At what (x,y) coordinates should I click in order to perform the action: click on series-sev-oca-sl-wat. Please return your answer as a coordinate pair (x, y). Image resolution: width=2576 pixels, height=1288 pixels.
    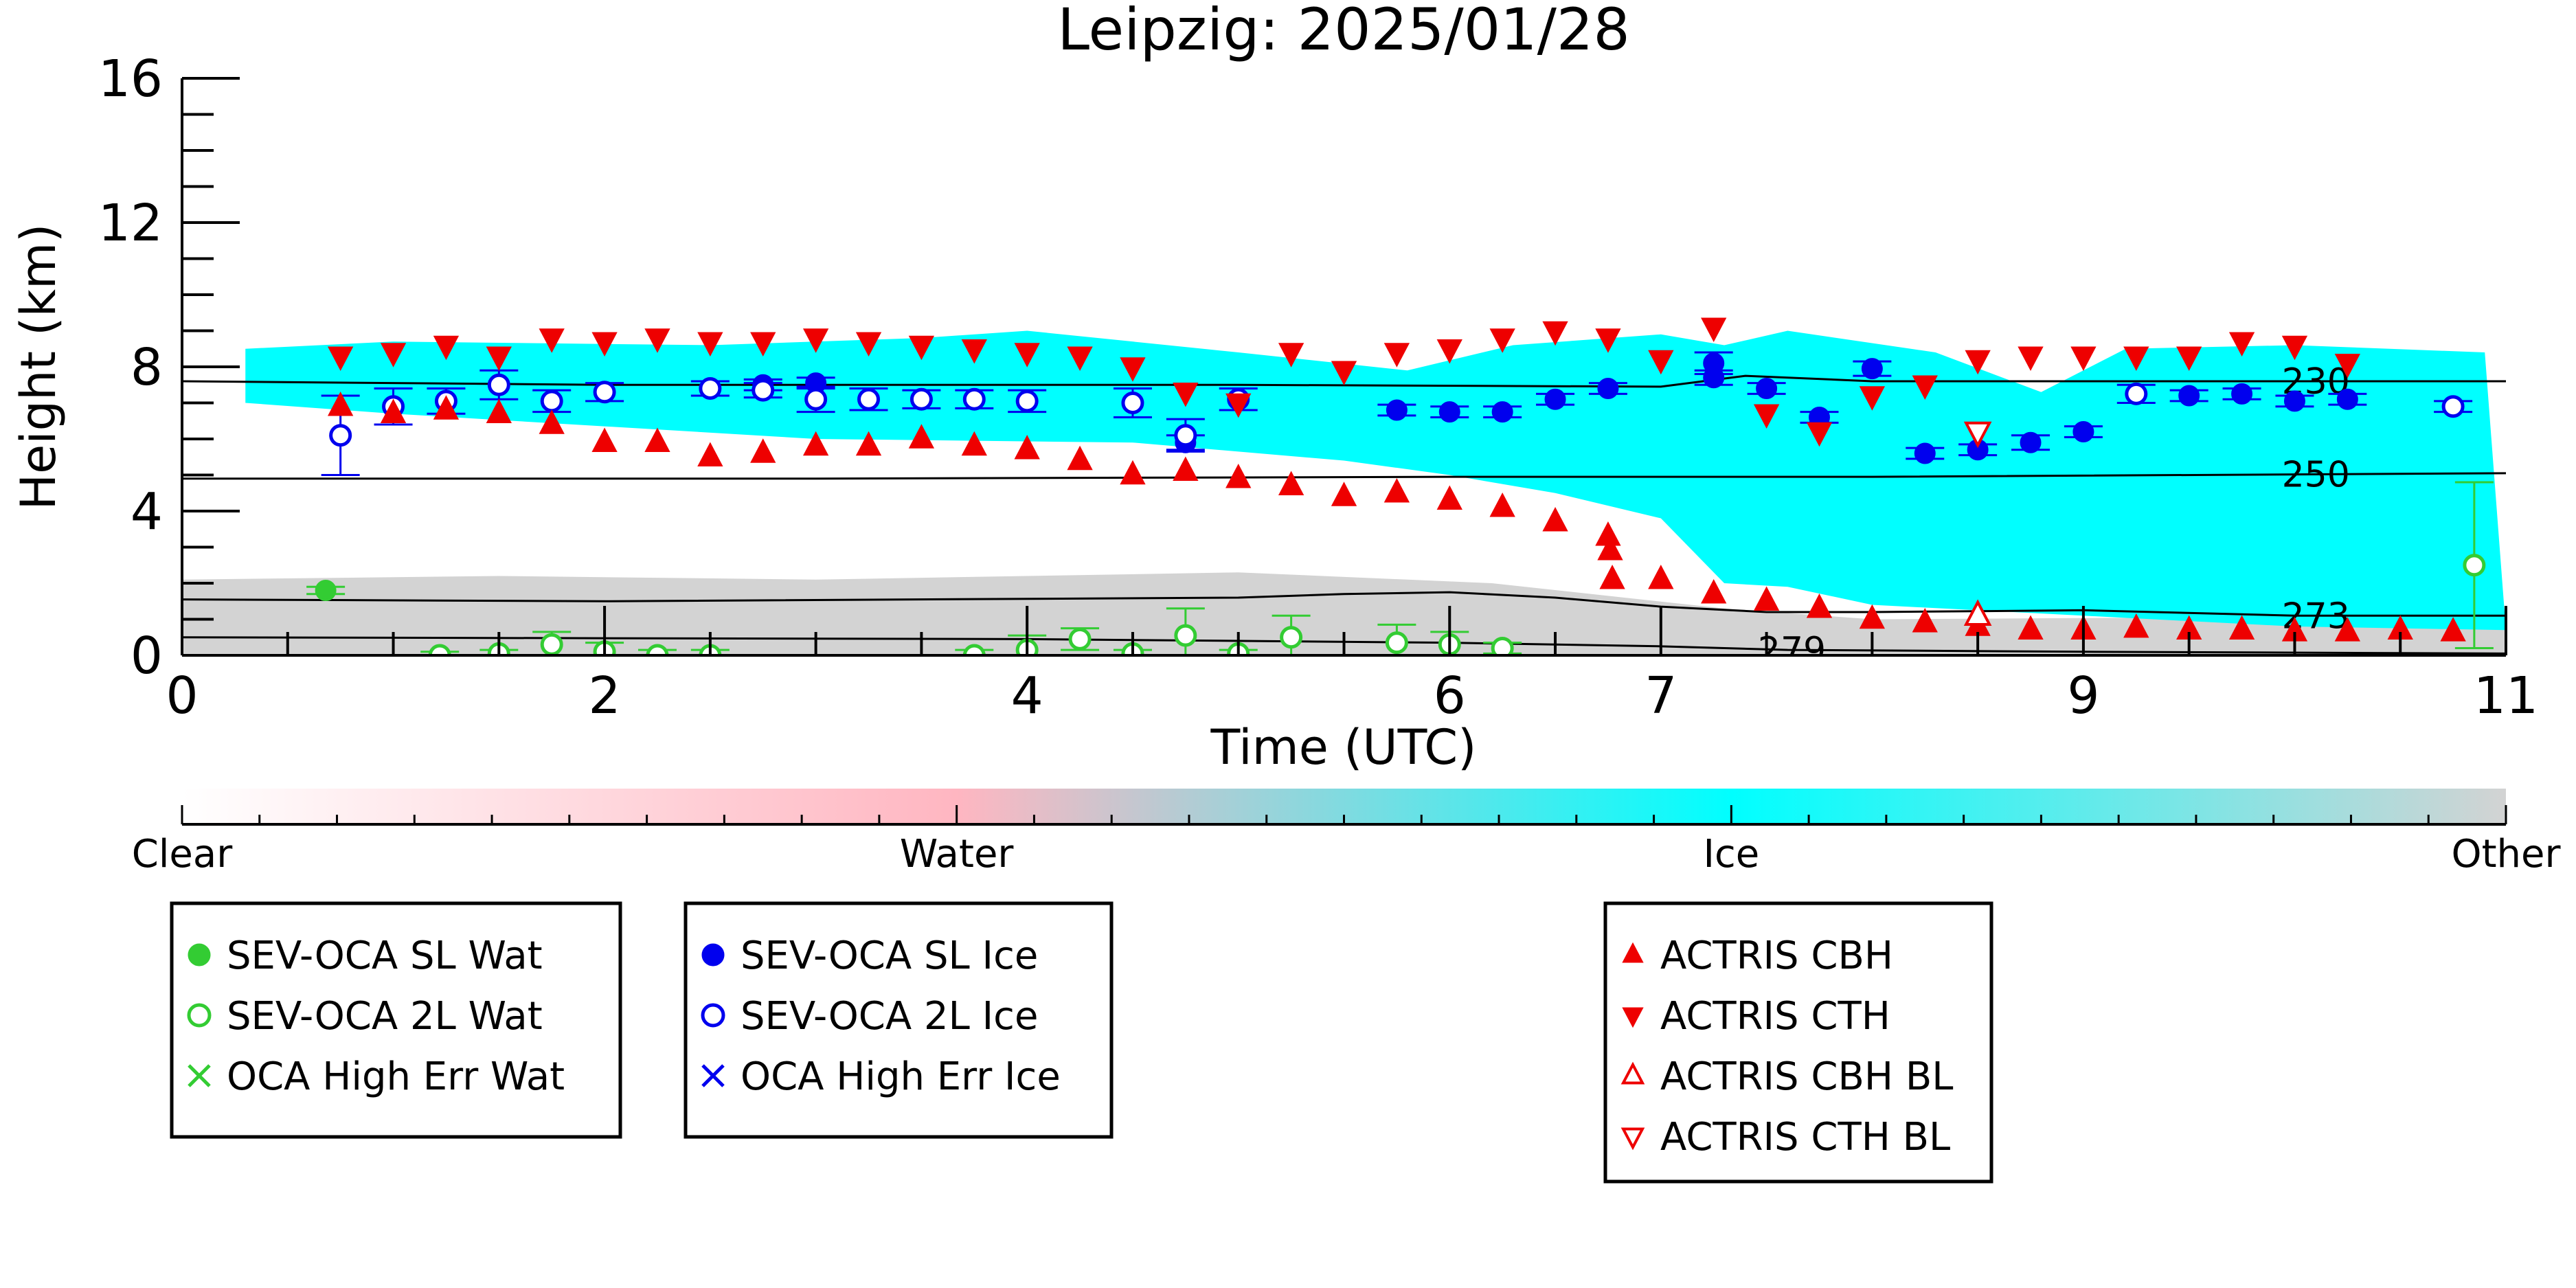
    Looking at the image, I should click on (326, 590).